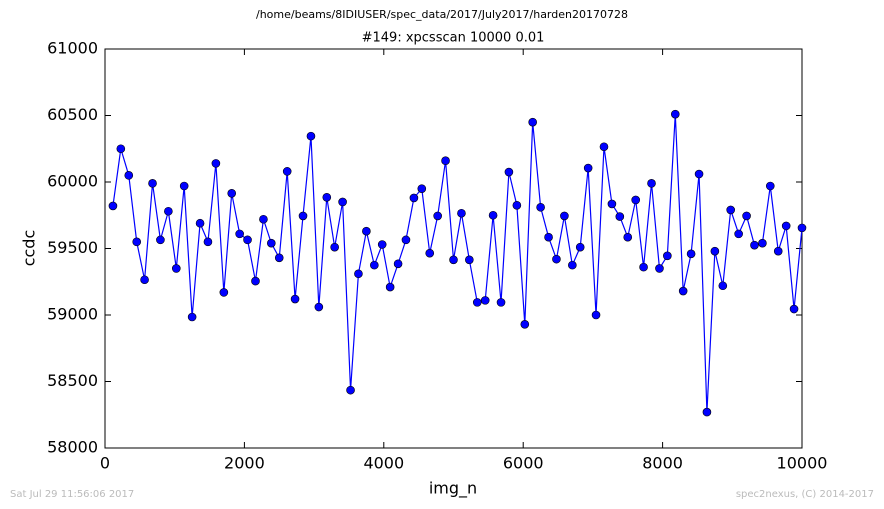  Describe the element at coordinates (453, 489) in the screenshot. I see `x-axis-label: img_n` at that location.